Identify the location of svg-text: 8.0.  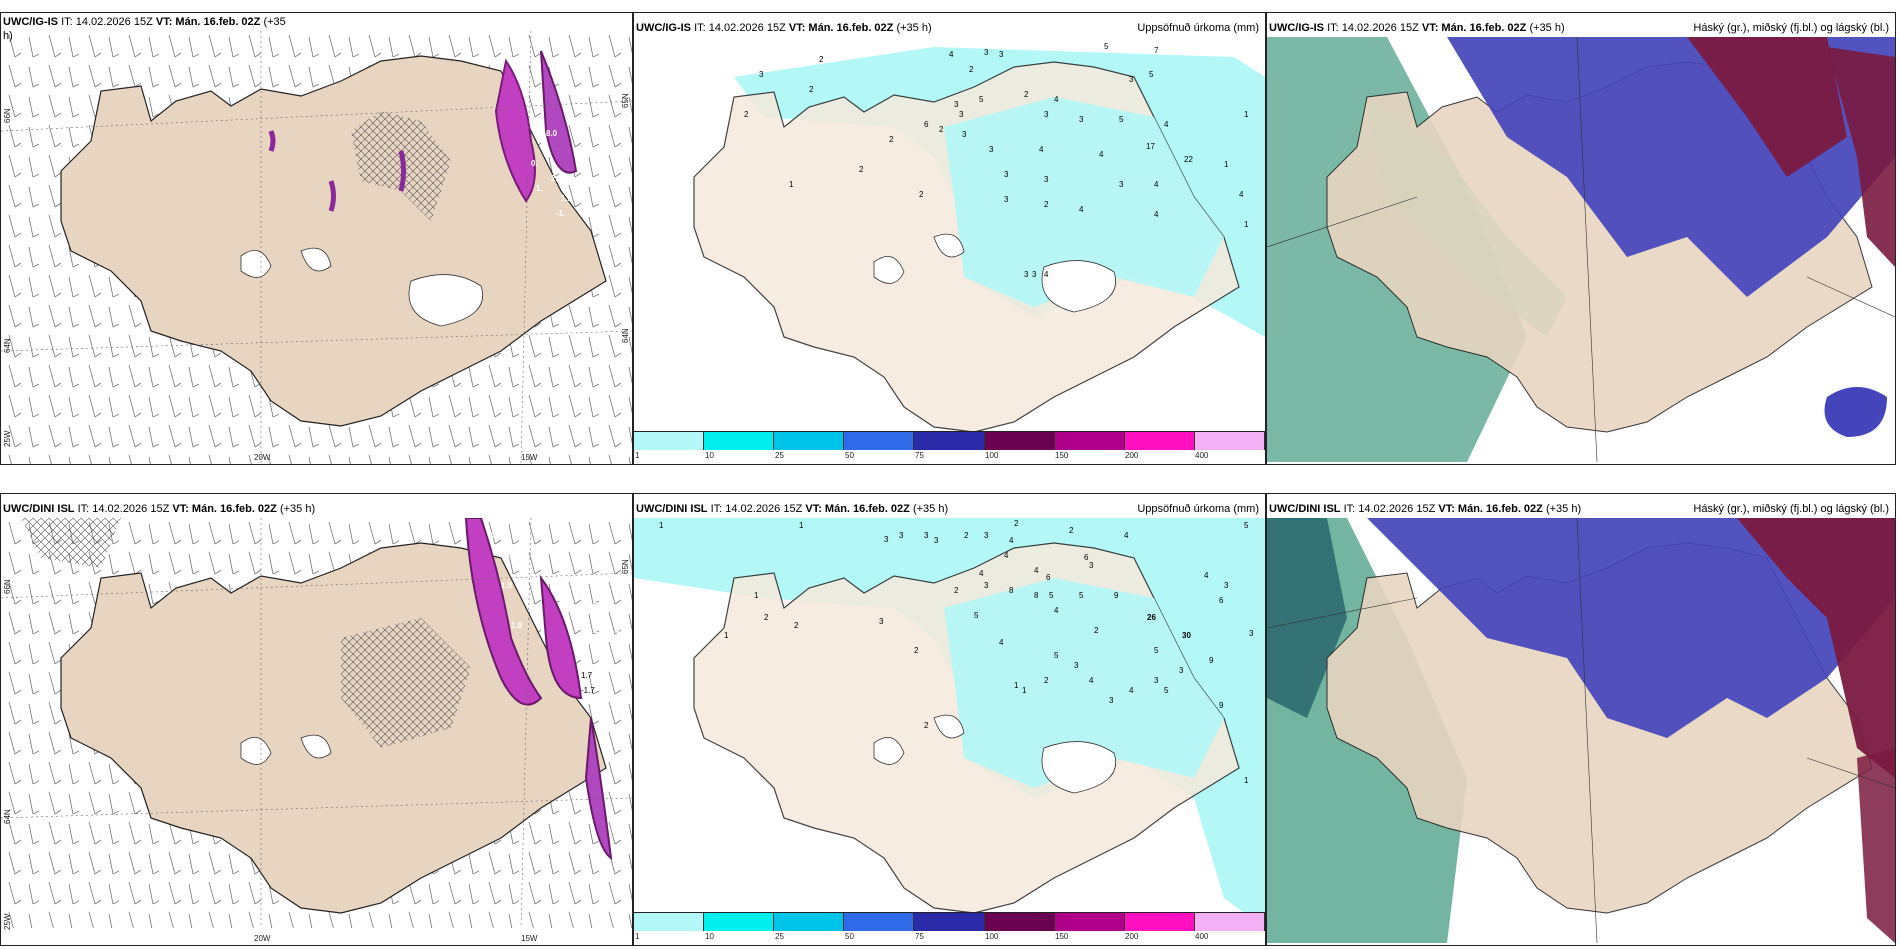
(552, 133).